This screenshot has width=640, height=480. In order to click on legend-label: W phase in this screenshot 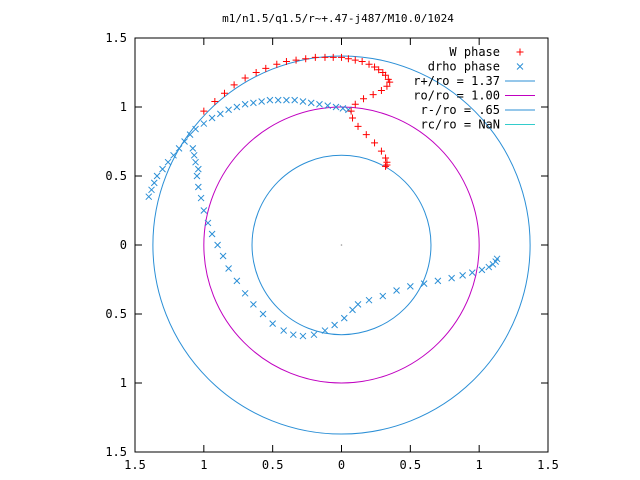, I will do `click(474, 52)`.